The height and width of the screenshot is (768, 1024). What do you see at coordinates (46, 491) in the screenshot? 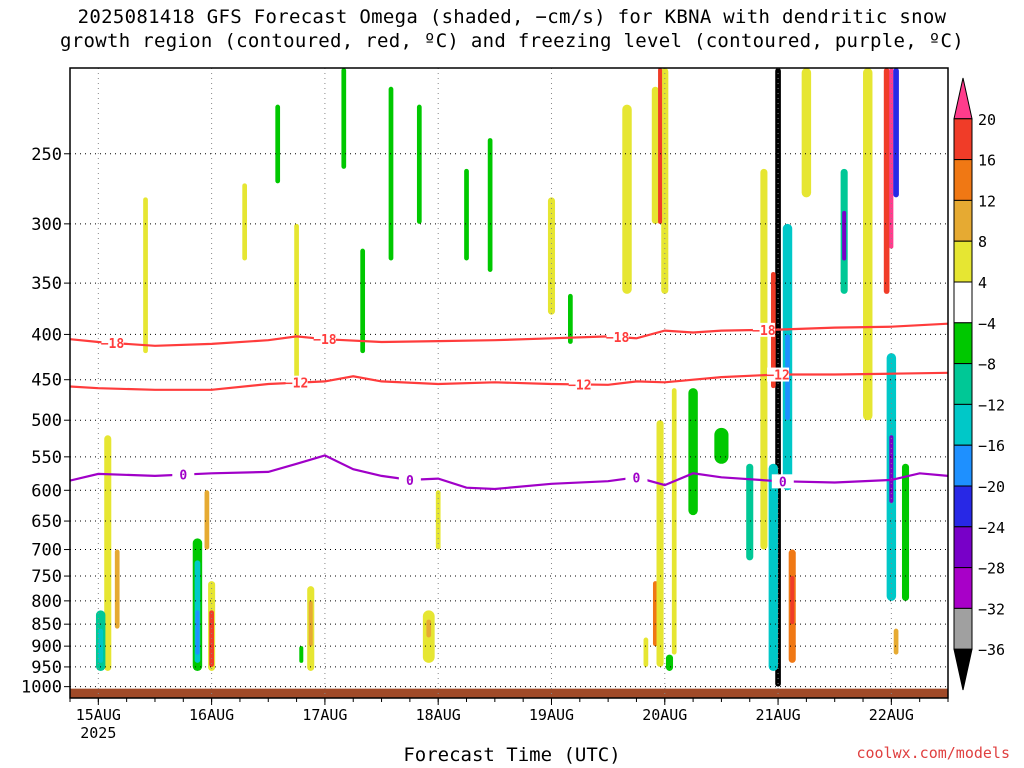
I see `y-tick-label-7: 600` at bounding box center [46, 491].